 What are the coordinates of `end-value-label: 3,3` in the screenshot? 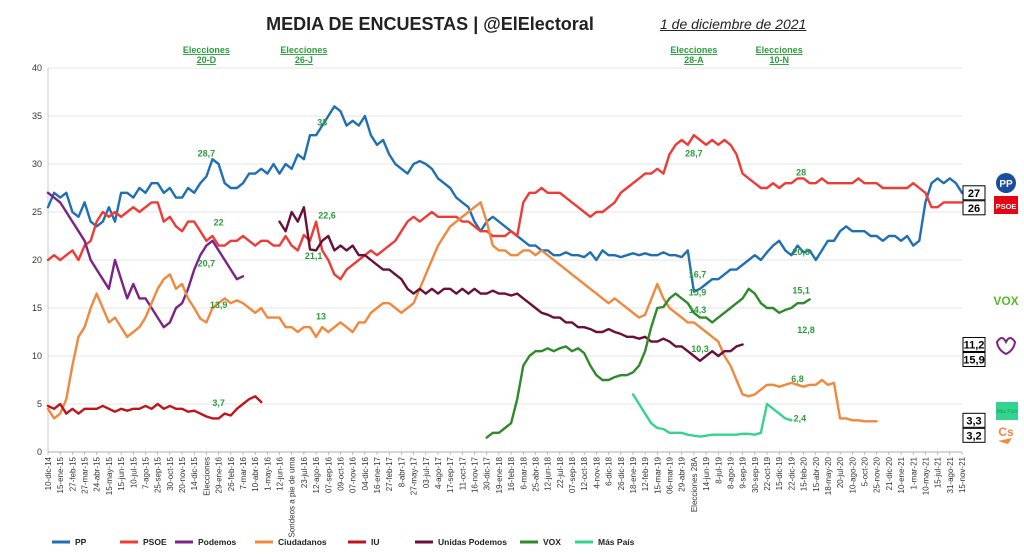 It's located at (973, 421).